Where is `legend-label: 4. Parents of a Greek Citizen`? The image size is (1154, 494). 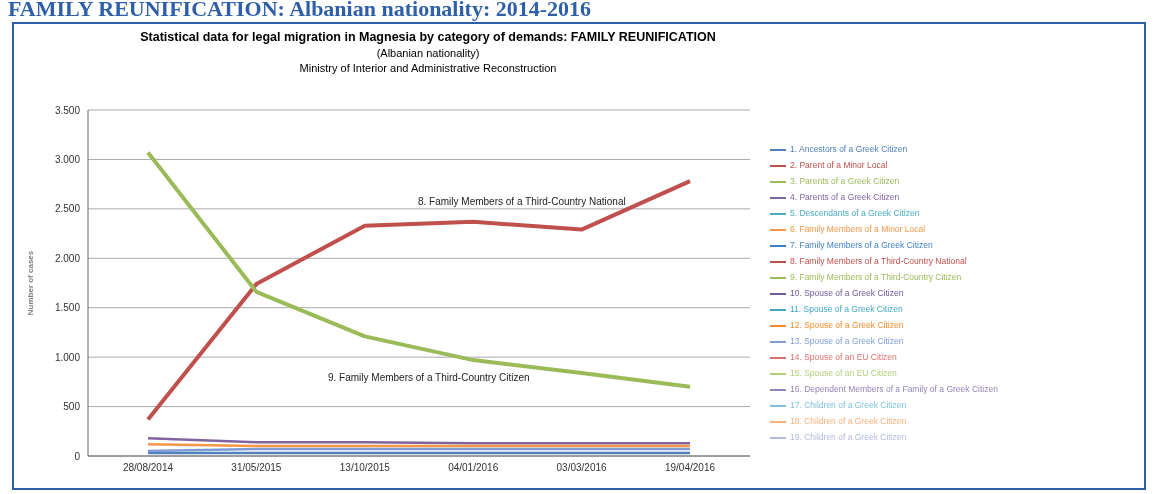
legend-label: 4. Parents of a Greek Citizen is located at coordinates (845, 197).